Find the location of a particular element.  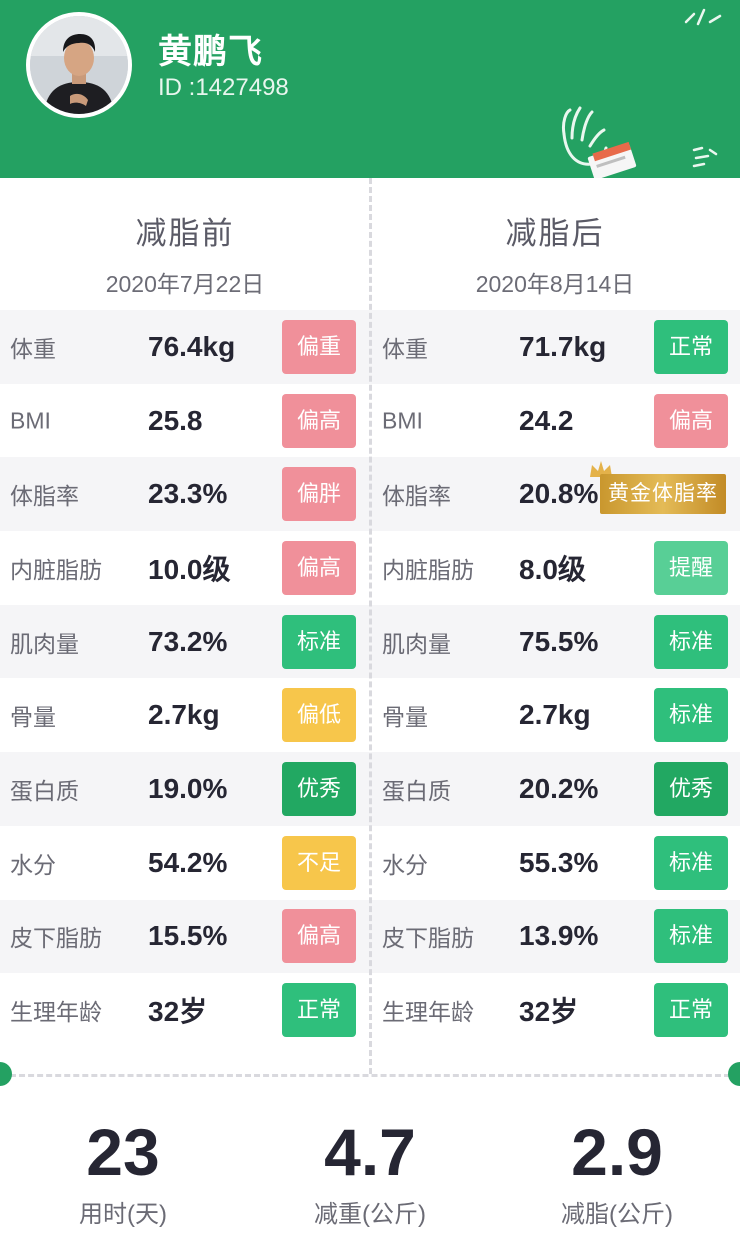

metric-row: 水分 54.2% 不足 水分 55.3% 标准 is located at coordinates (370, 863).